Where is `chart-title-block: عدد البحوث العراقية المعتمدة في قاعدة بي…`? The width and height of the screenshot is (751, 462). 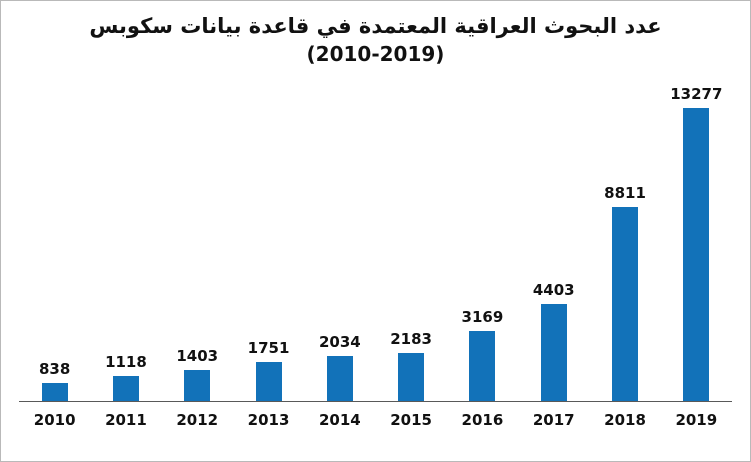 chart-title-block: عدد البحوث العراقية المعتمدة في قاعدة بي… is located at coordinates (375, 34).